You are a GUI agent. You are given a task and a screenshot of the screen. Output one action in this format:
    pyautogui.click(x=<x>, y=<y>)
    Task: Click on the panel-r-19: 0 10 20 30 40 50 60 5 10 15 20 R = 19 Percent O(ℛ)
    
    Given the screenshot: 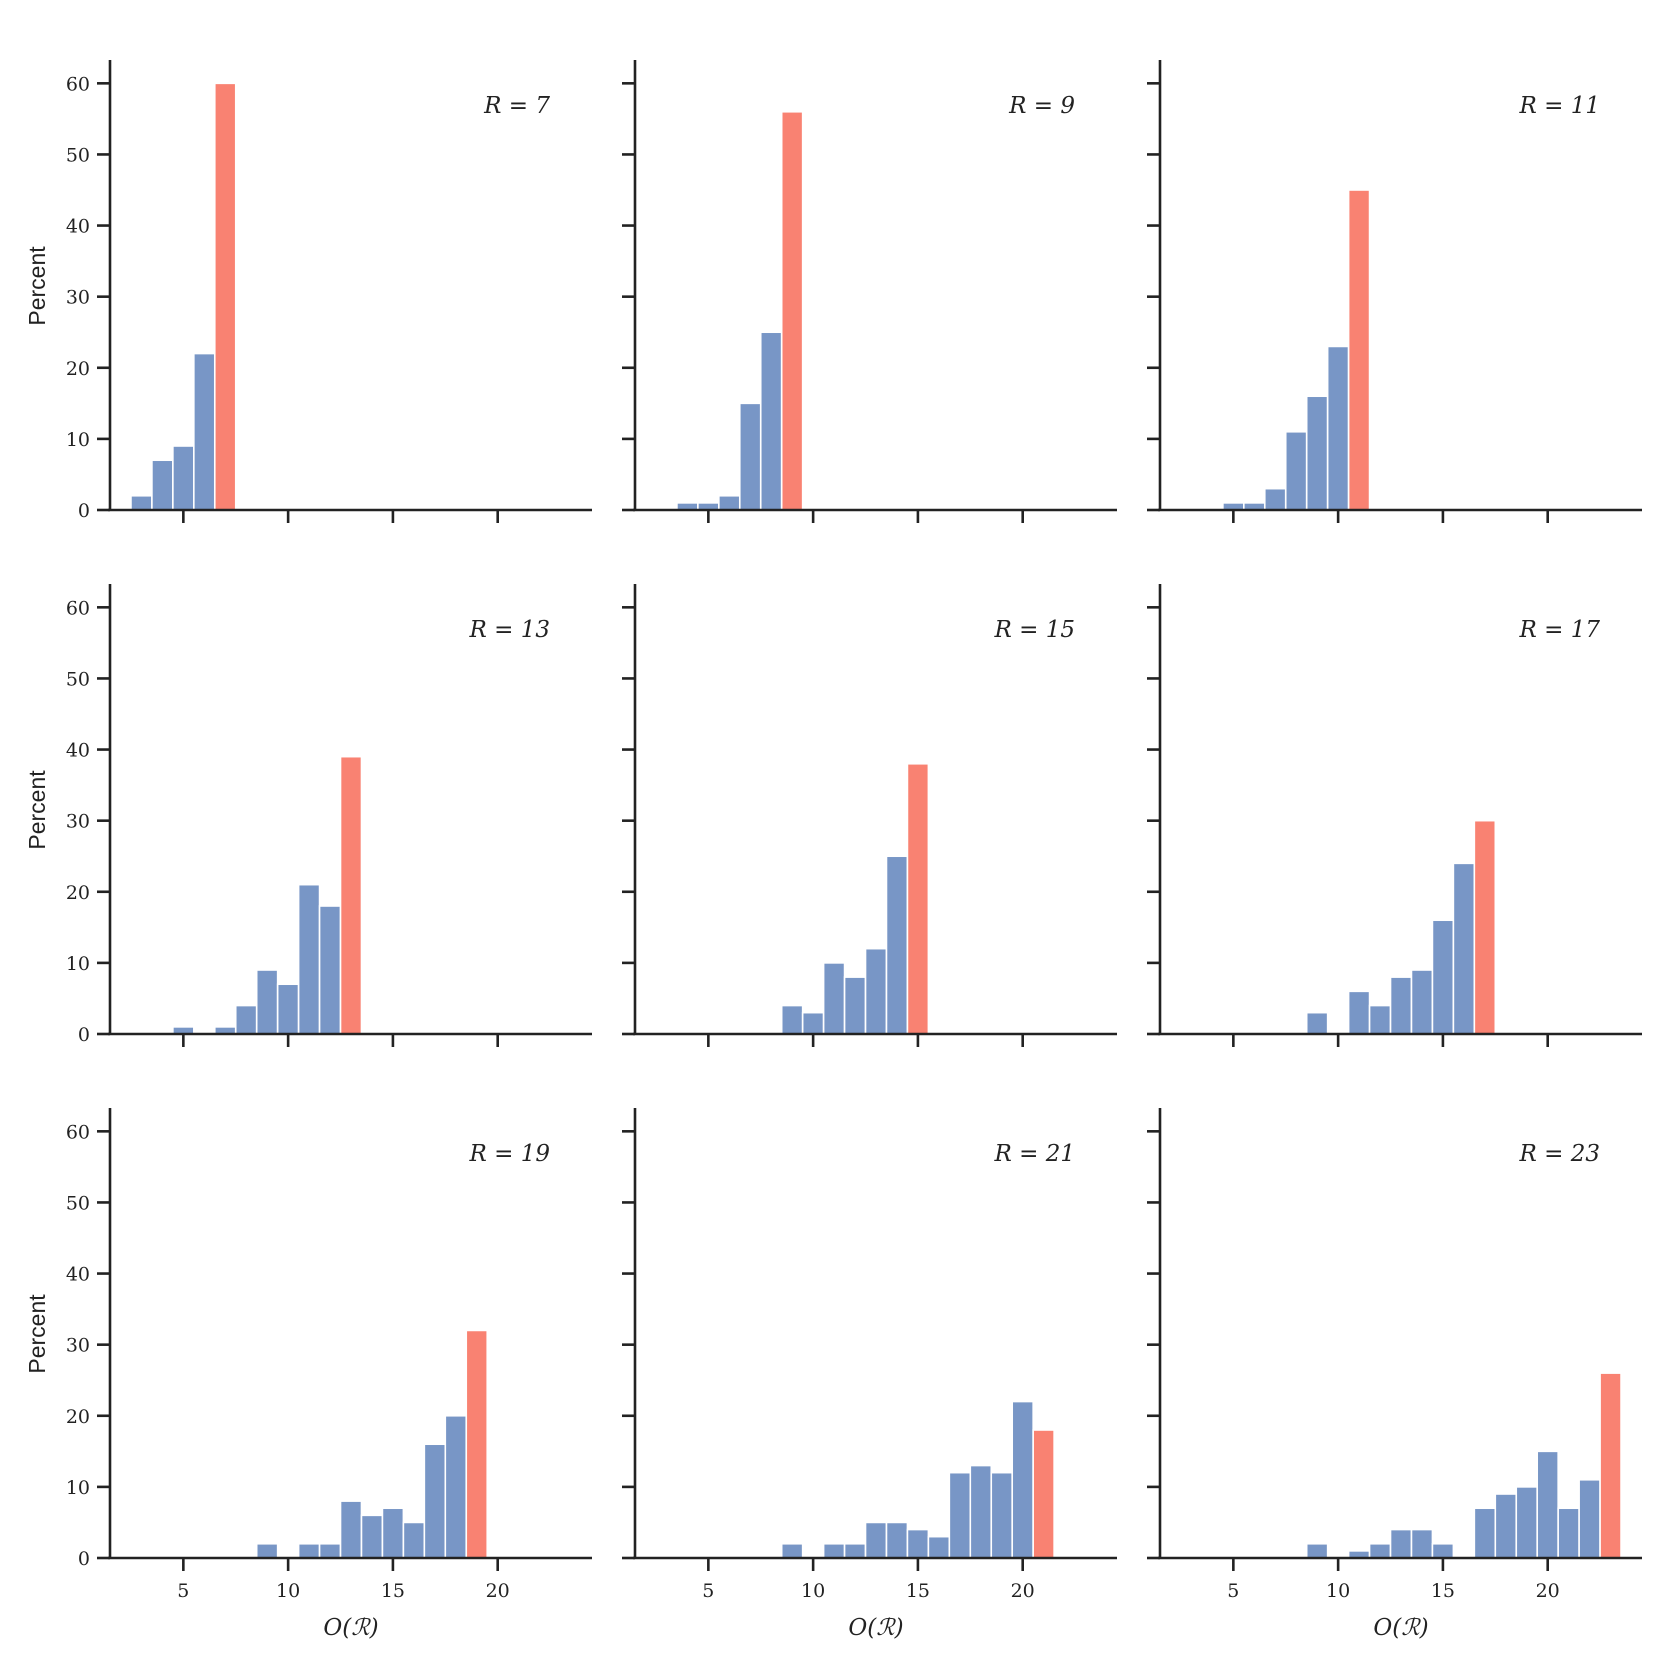 What is the action you would take?
    pyautogui.click(x=308, y=1374)
    